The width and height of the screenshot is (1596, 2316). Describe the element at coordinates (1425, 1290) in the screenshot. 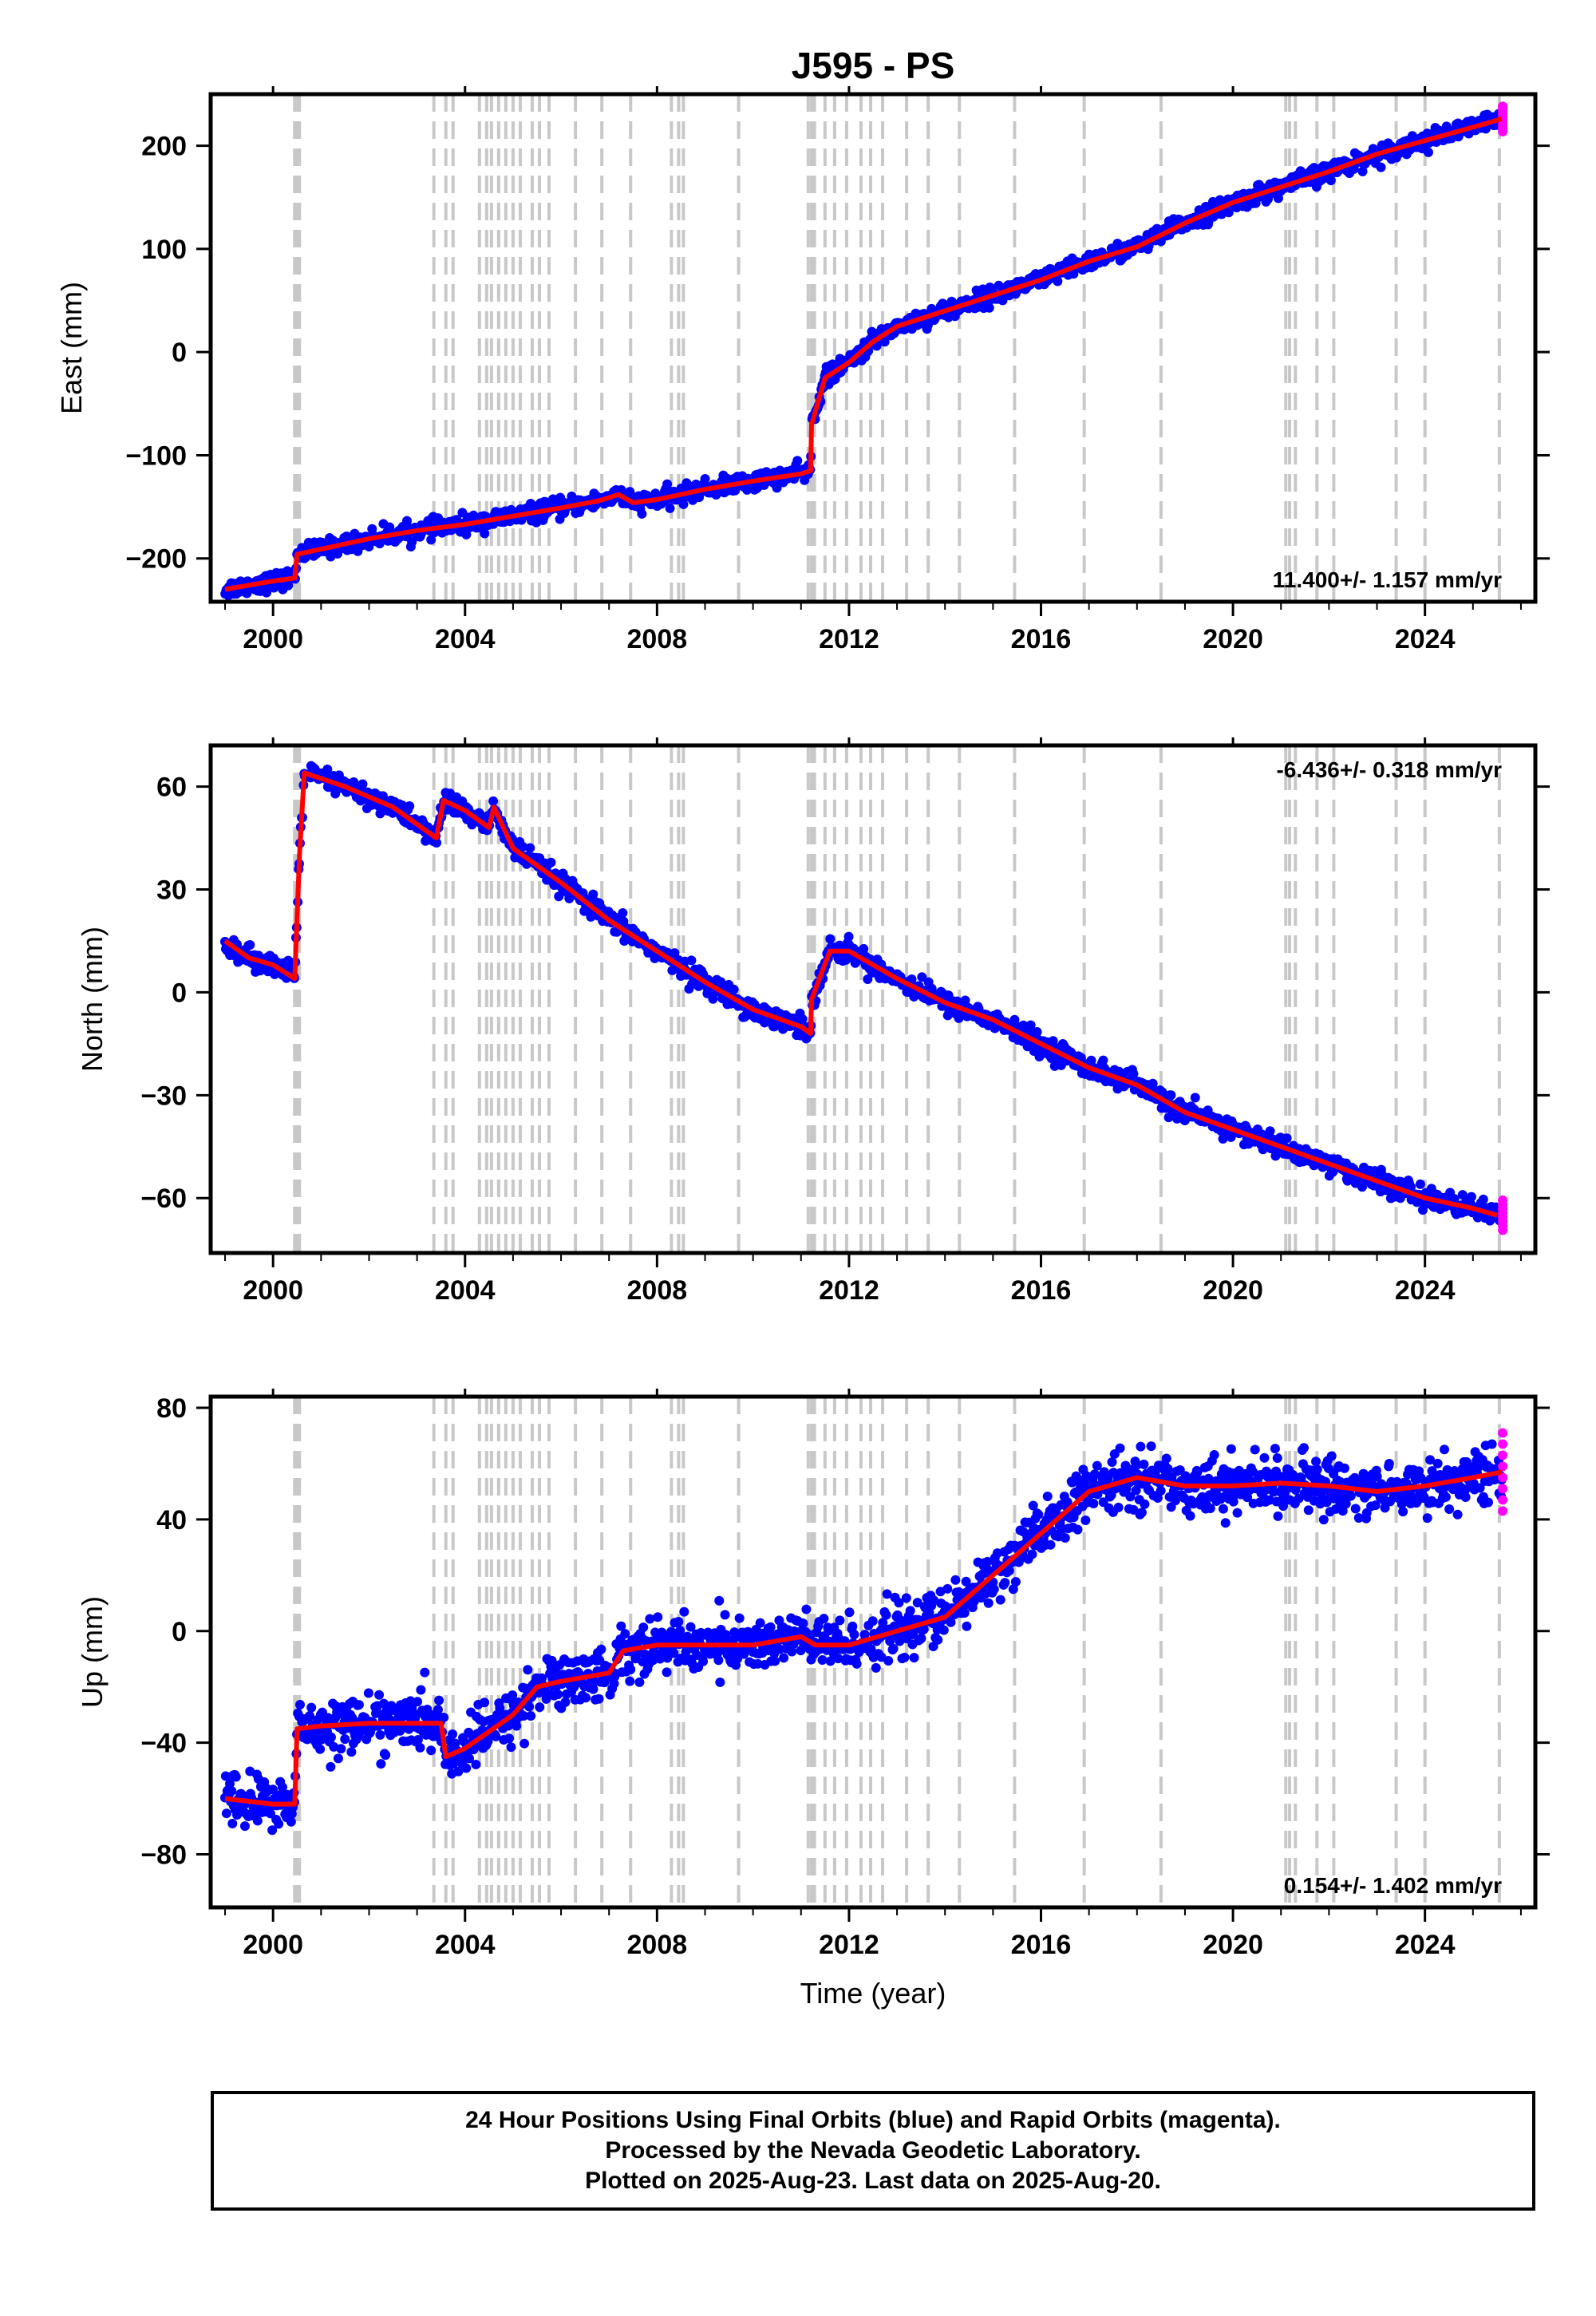

I see `x-tick-label: 2024` at that location.